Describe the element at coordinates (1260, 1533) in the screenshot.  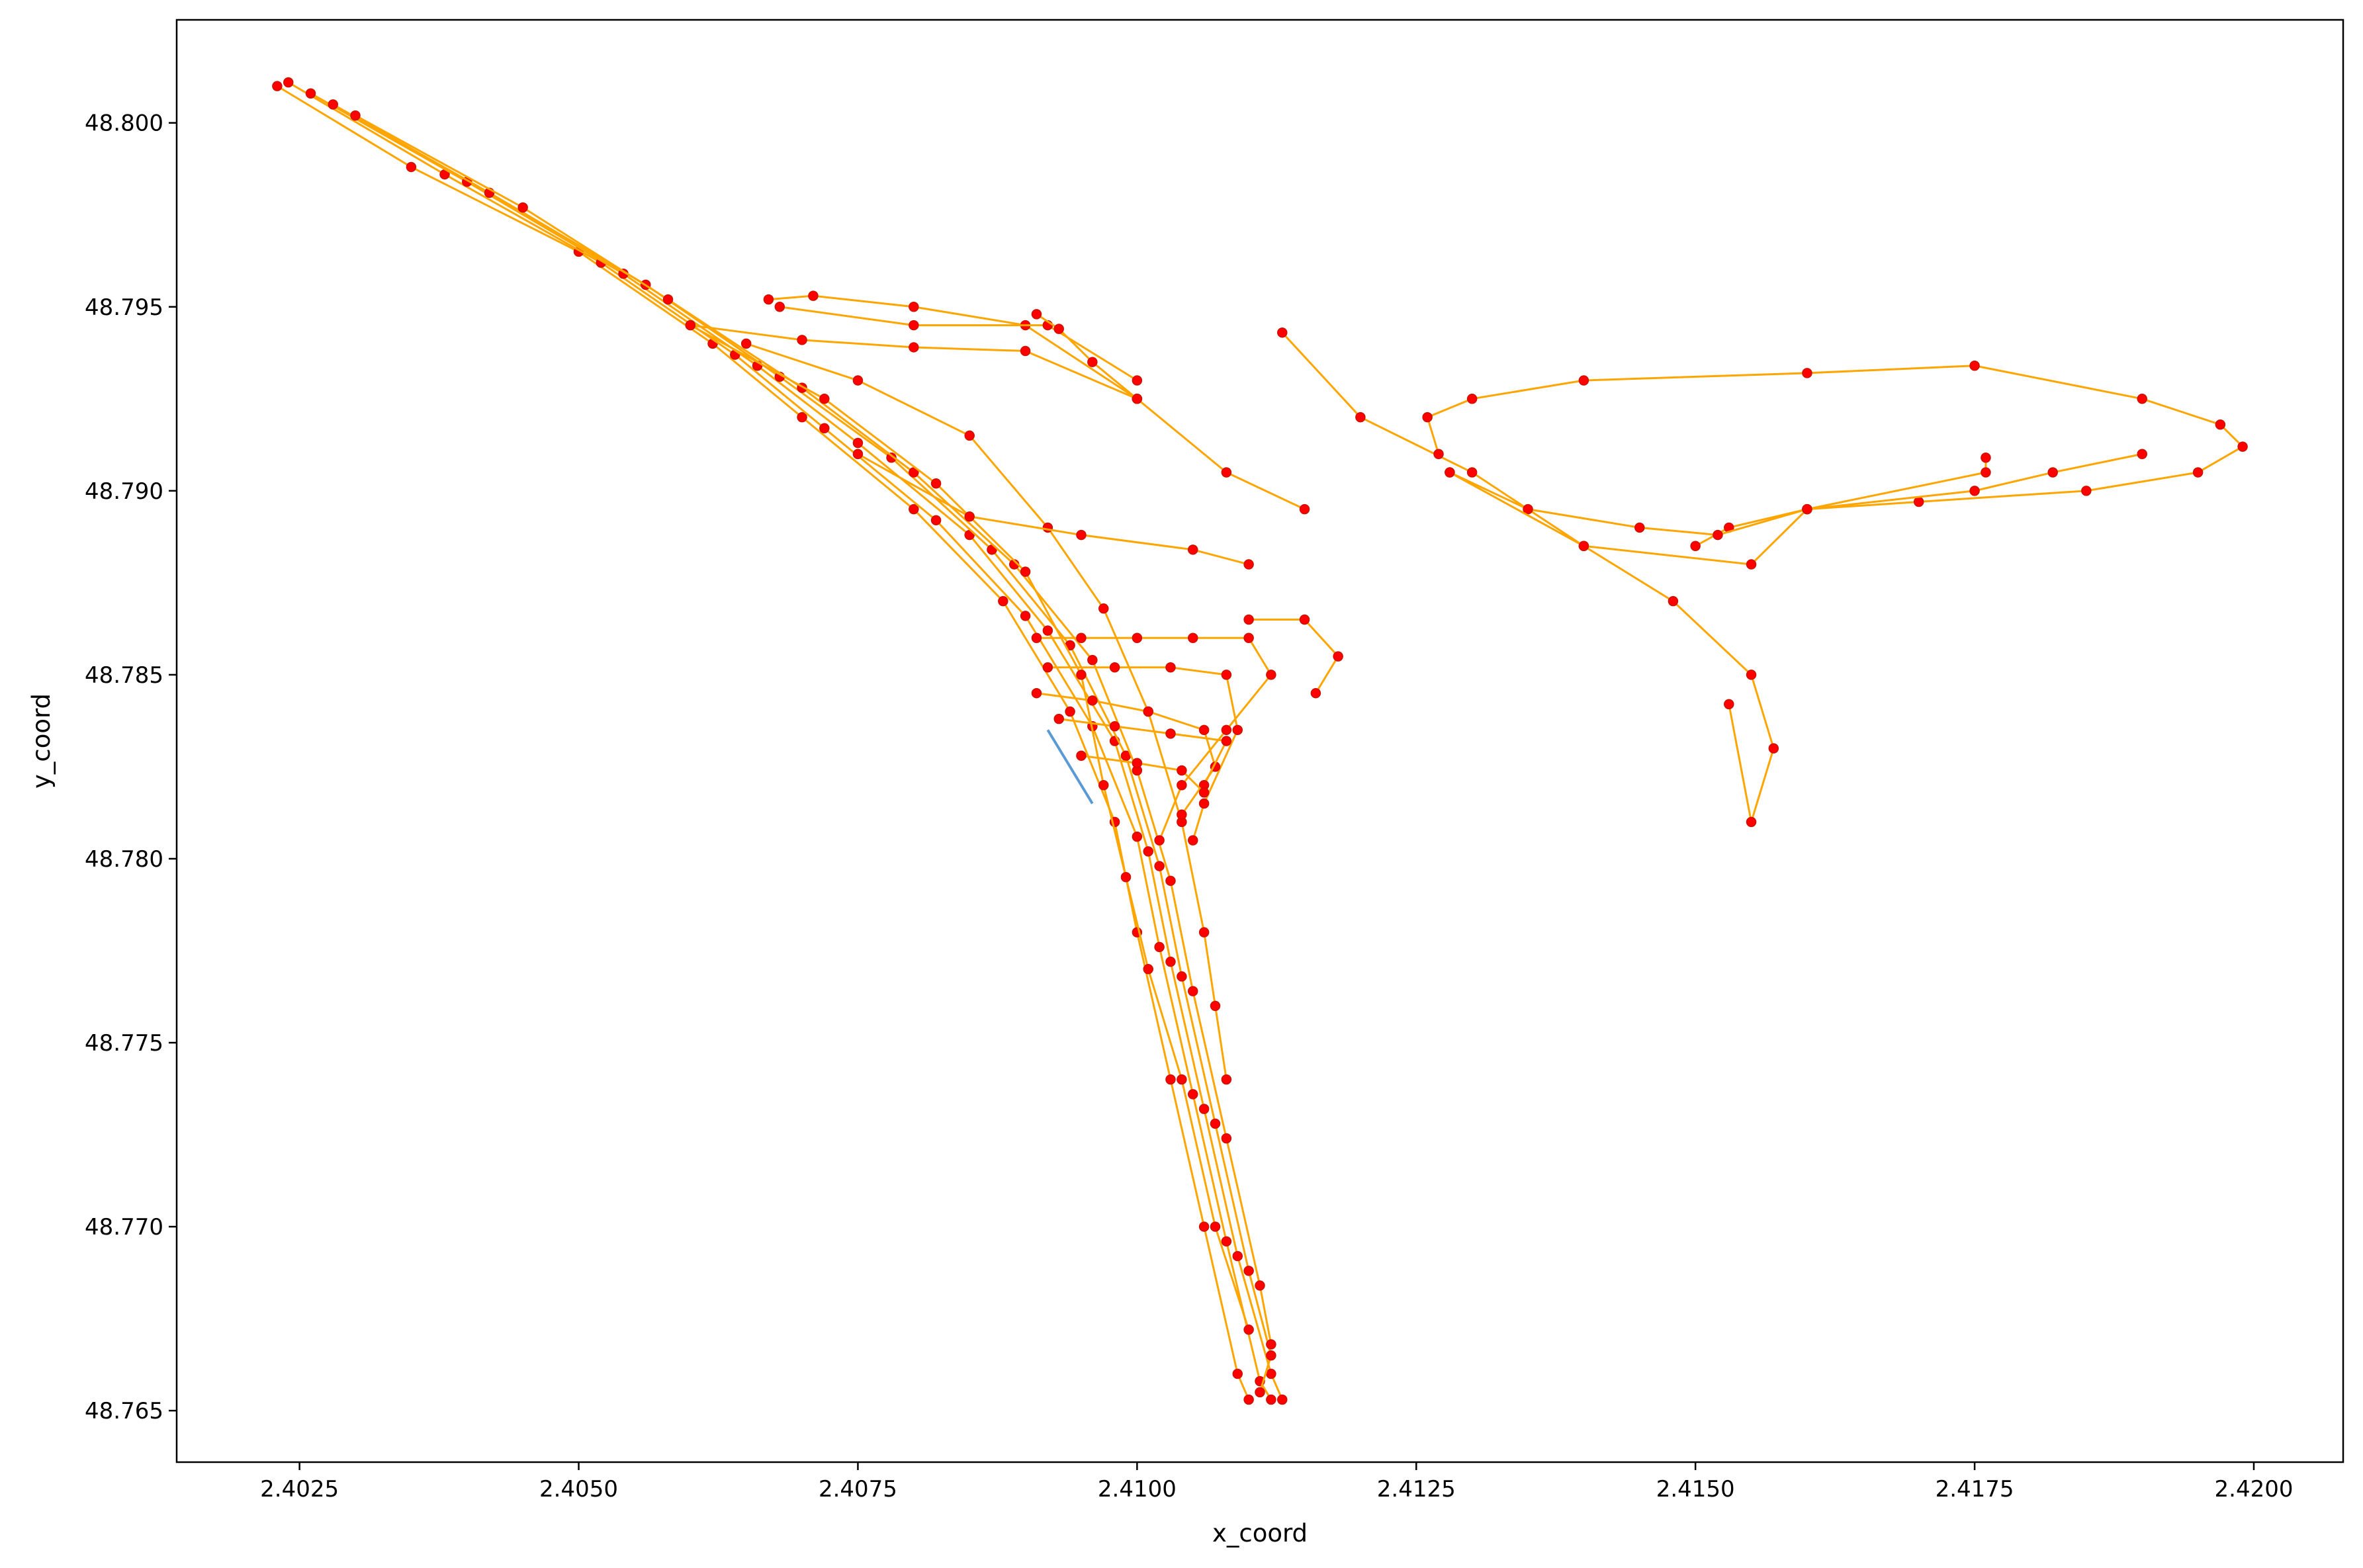
I see `x-axis-title: x_coord` at that location.